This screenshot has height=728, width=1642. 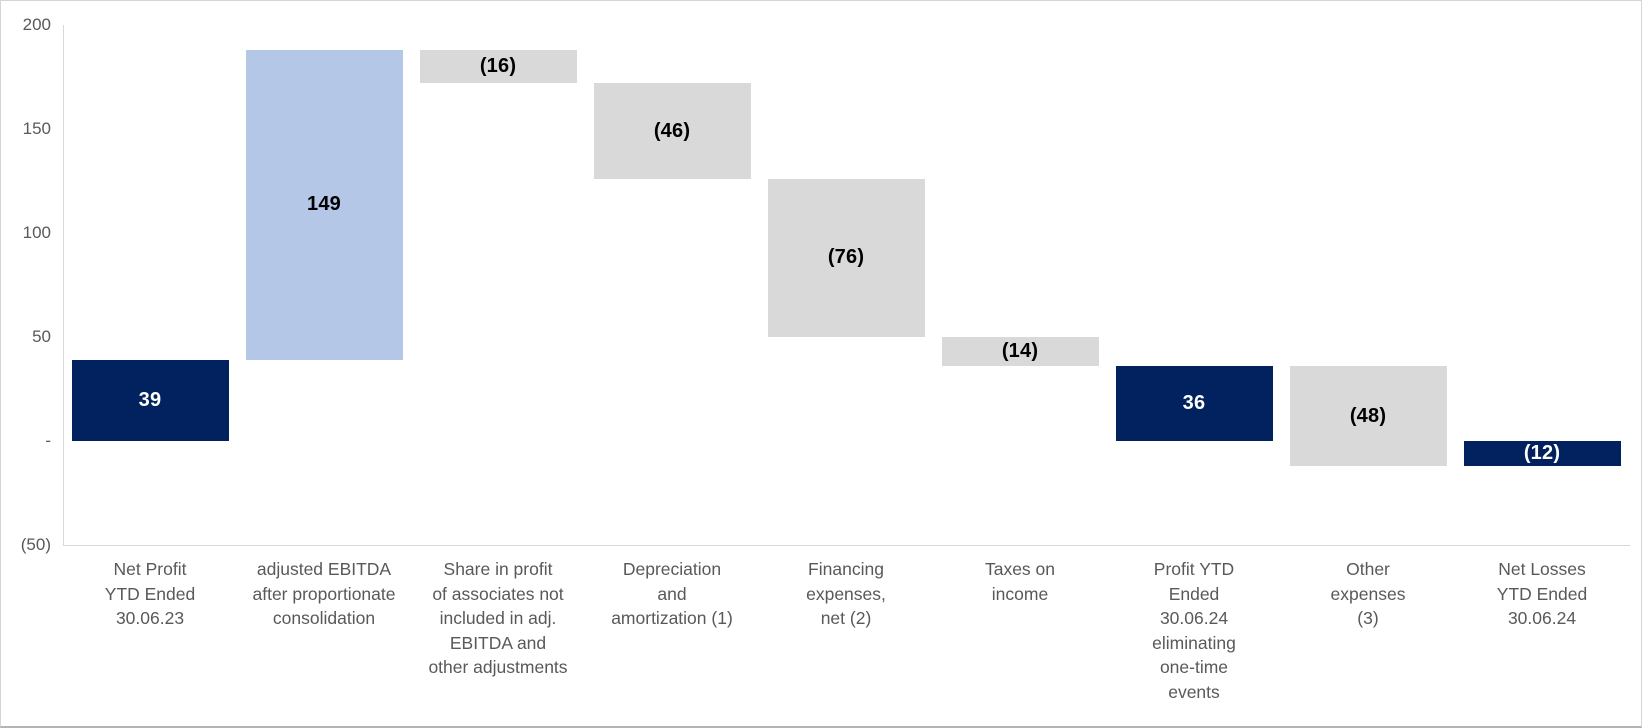 I want to click on category-label: Financing expenses, net (2), so click(x=846, y=593).